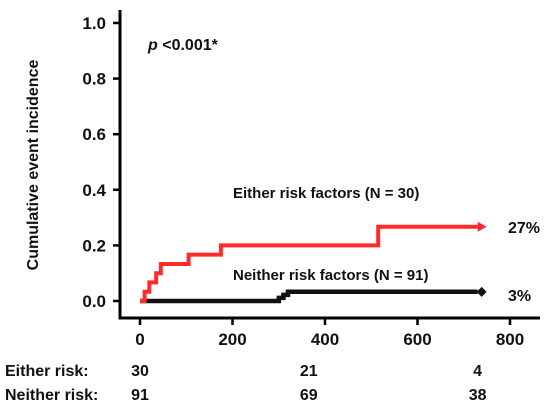 The width and height of the screenshot is (550, 418). Describe the element at coordinates (94, 23) in the screenshot. I see `y-tick-label: 1.0` at that location.